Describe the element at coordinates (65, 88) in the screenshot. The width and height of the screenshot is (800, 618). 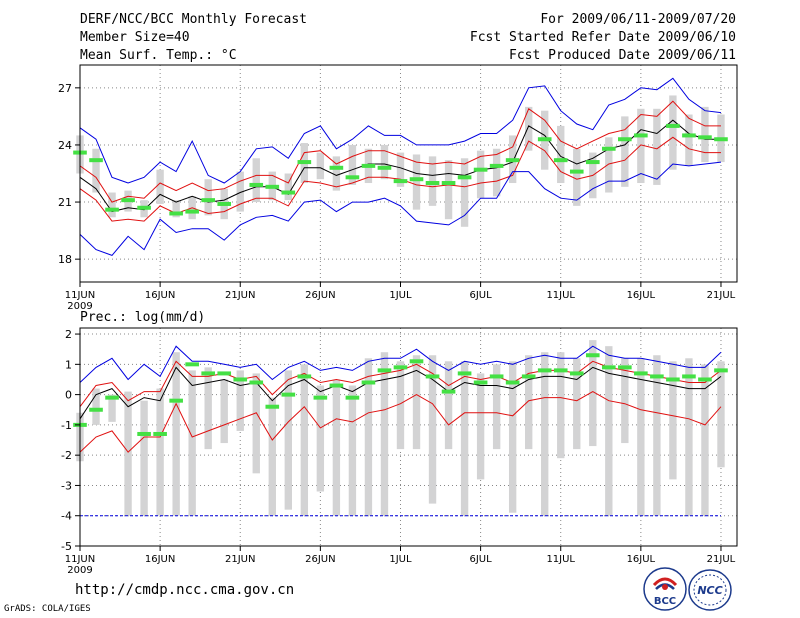
I see `y-tick-label: 27` at that location.